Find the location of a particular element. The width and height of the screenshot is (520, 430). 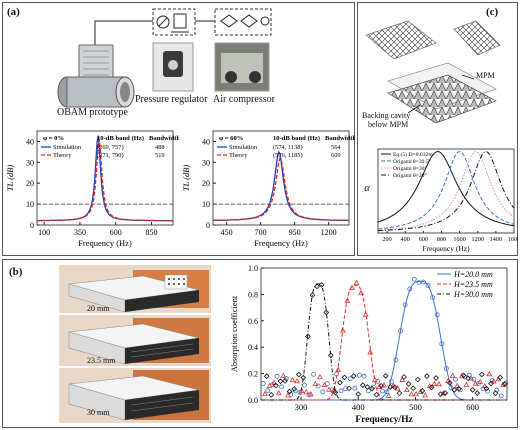

x-tick-label: 200 is located at coordinates (386, 239).